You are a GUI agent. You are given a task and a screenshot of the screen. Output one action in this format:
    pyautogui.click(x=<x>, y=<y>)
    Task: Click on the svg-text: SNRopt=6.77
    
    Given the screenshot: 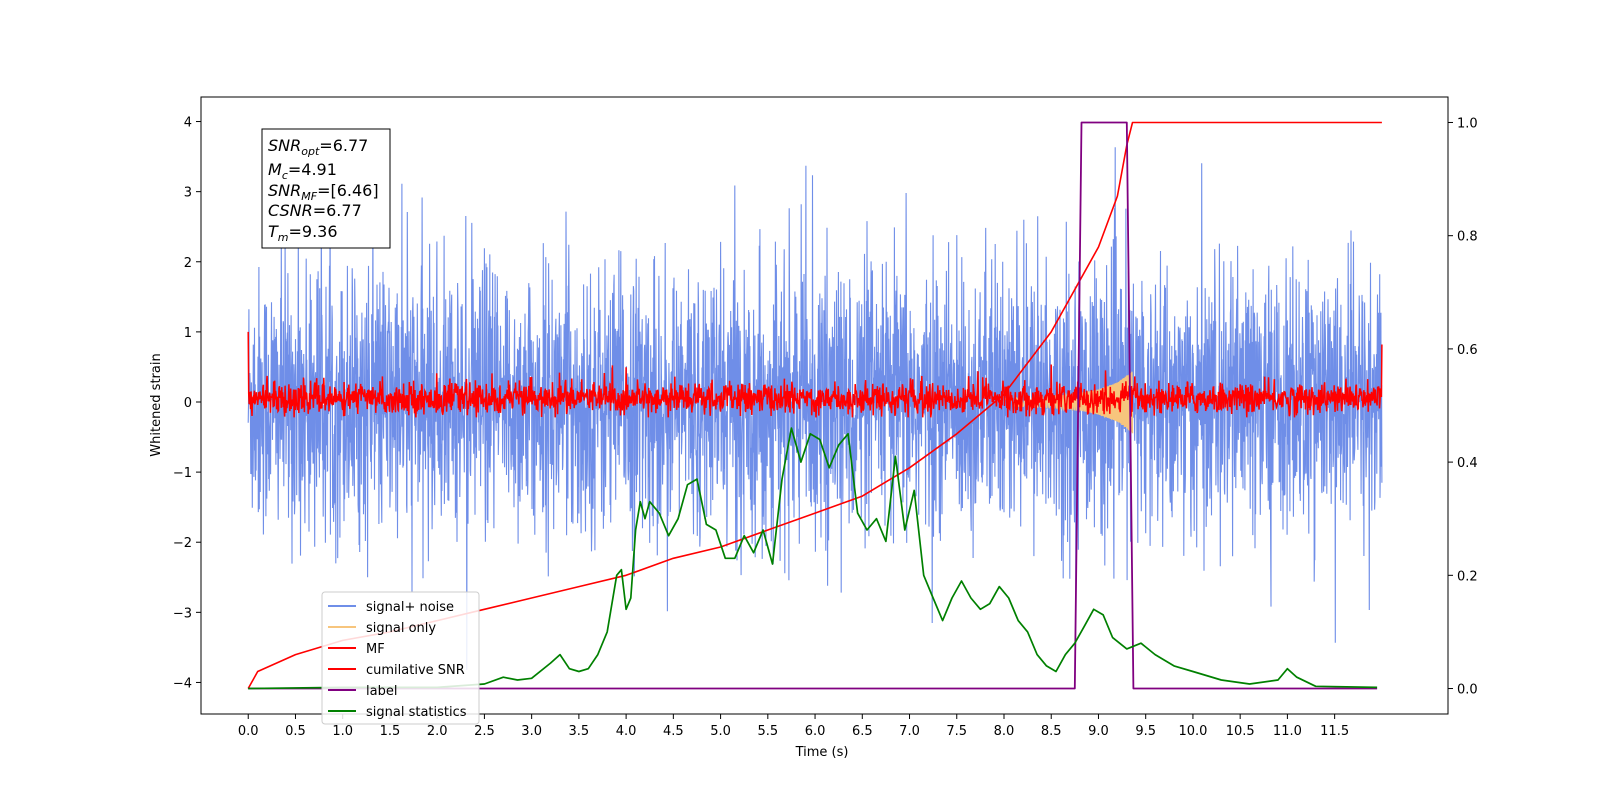 What is the action you would take?
    pyautogui.click(x=318, y=147)
    